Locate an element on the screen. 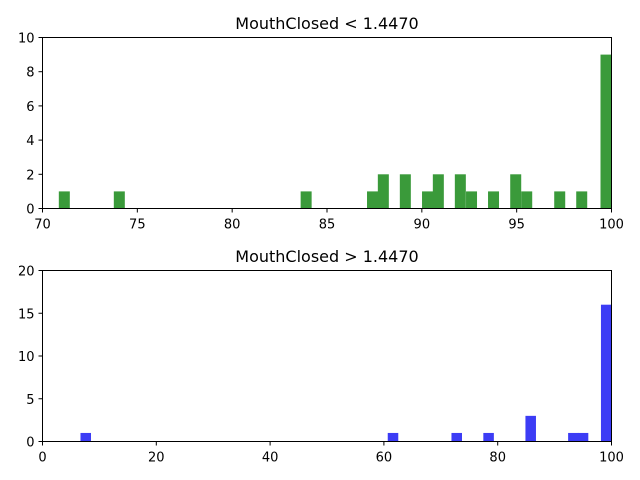 The image size is (640, 480). x-tick-label: 70 is located at coordinates (42, 225).